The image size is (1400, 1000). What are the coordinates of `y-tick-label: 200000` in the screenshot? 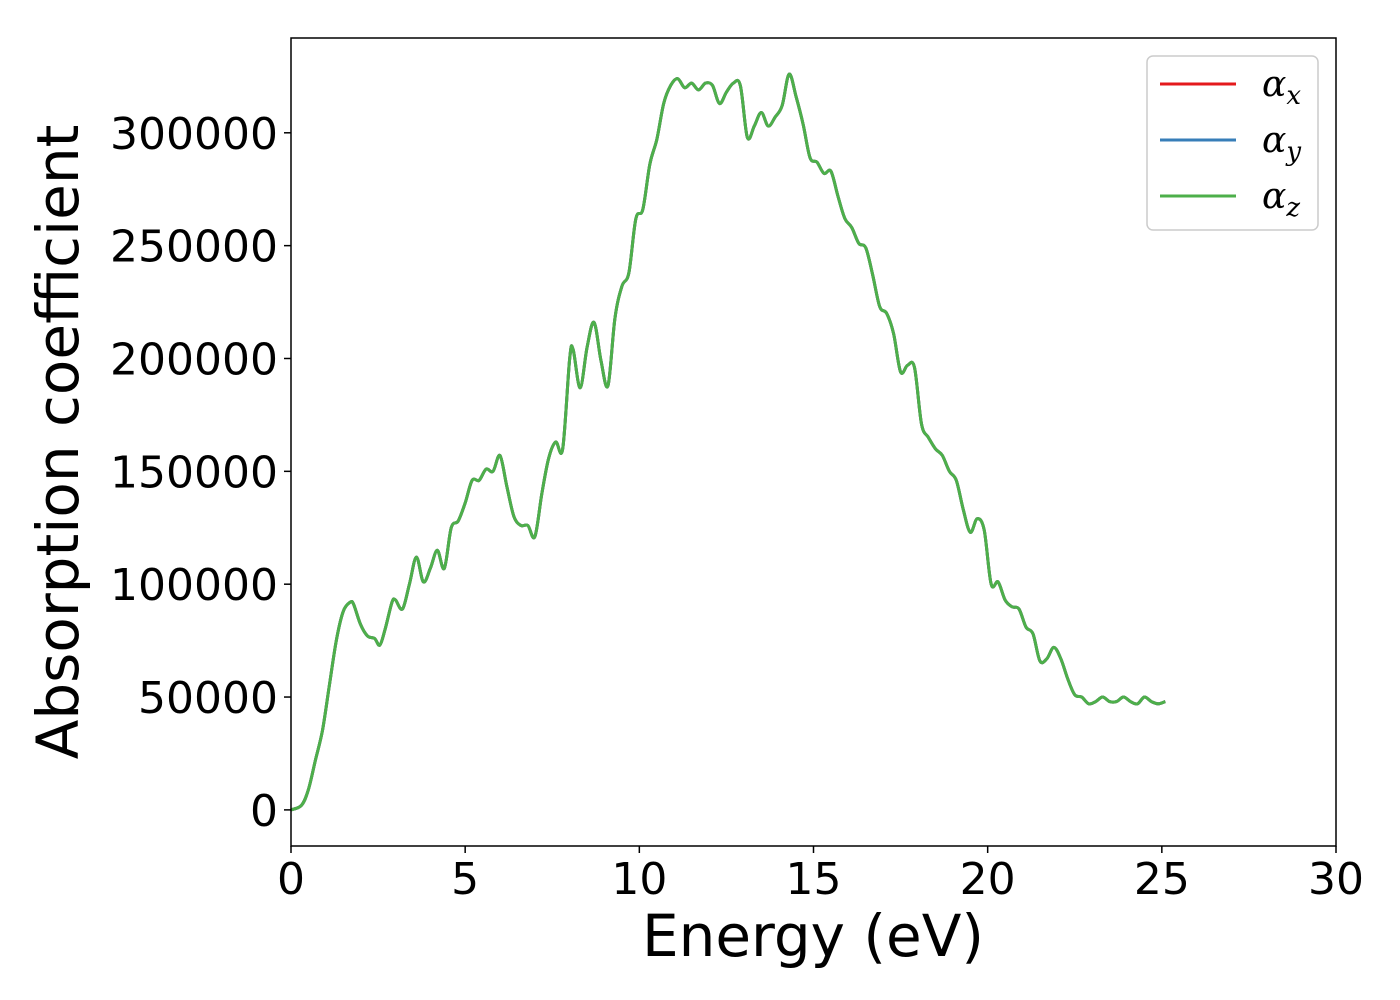 It's located at (194, 359).